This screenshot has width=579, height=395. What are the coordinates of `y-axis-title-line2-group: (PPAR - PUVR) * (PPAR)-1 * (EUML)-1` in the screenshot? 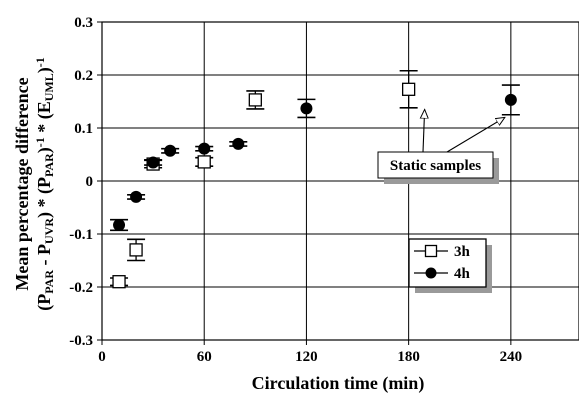 It's located at (44, 184).